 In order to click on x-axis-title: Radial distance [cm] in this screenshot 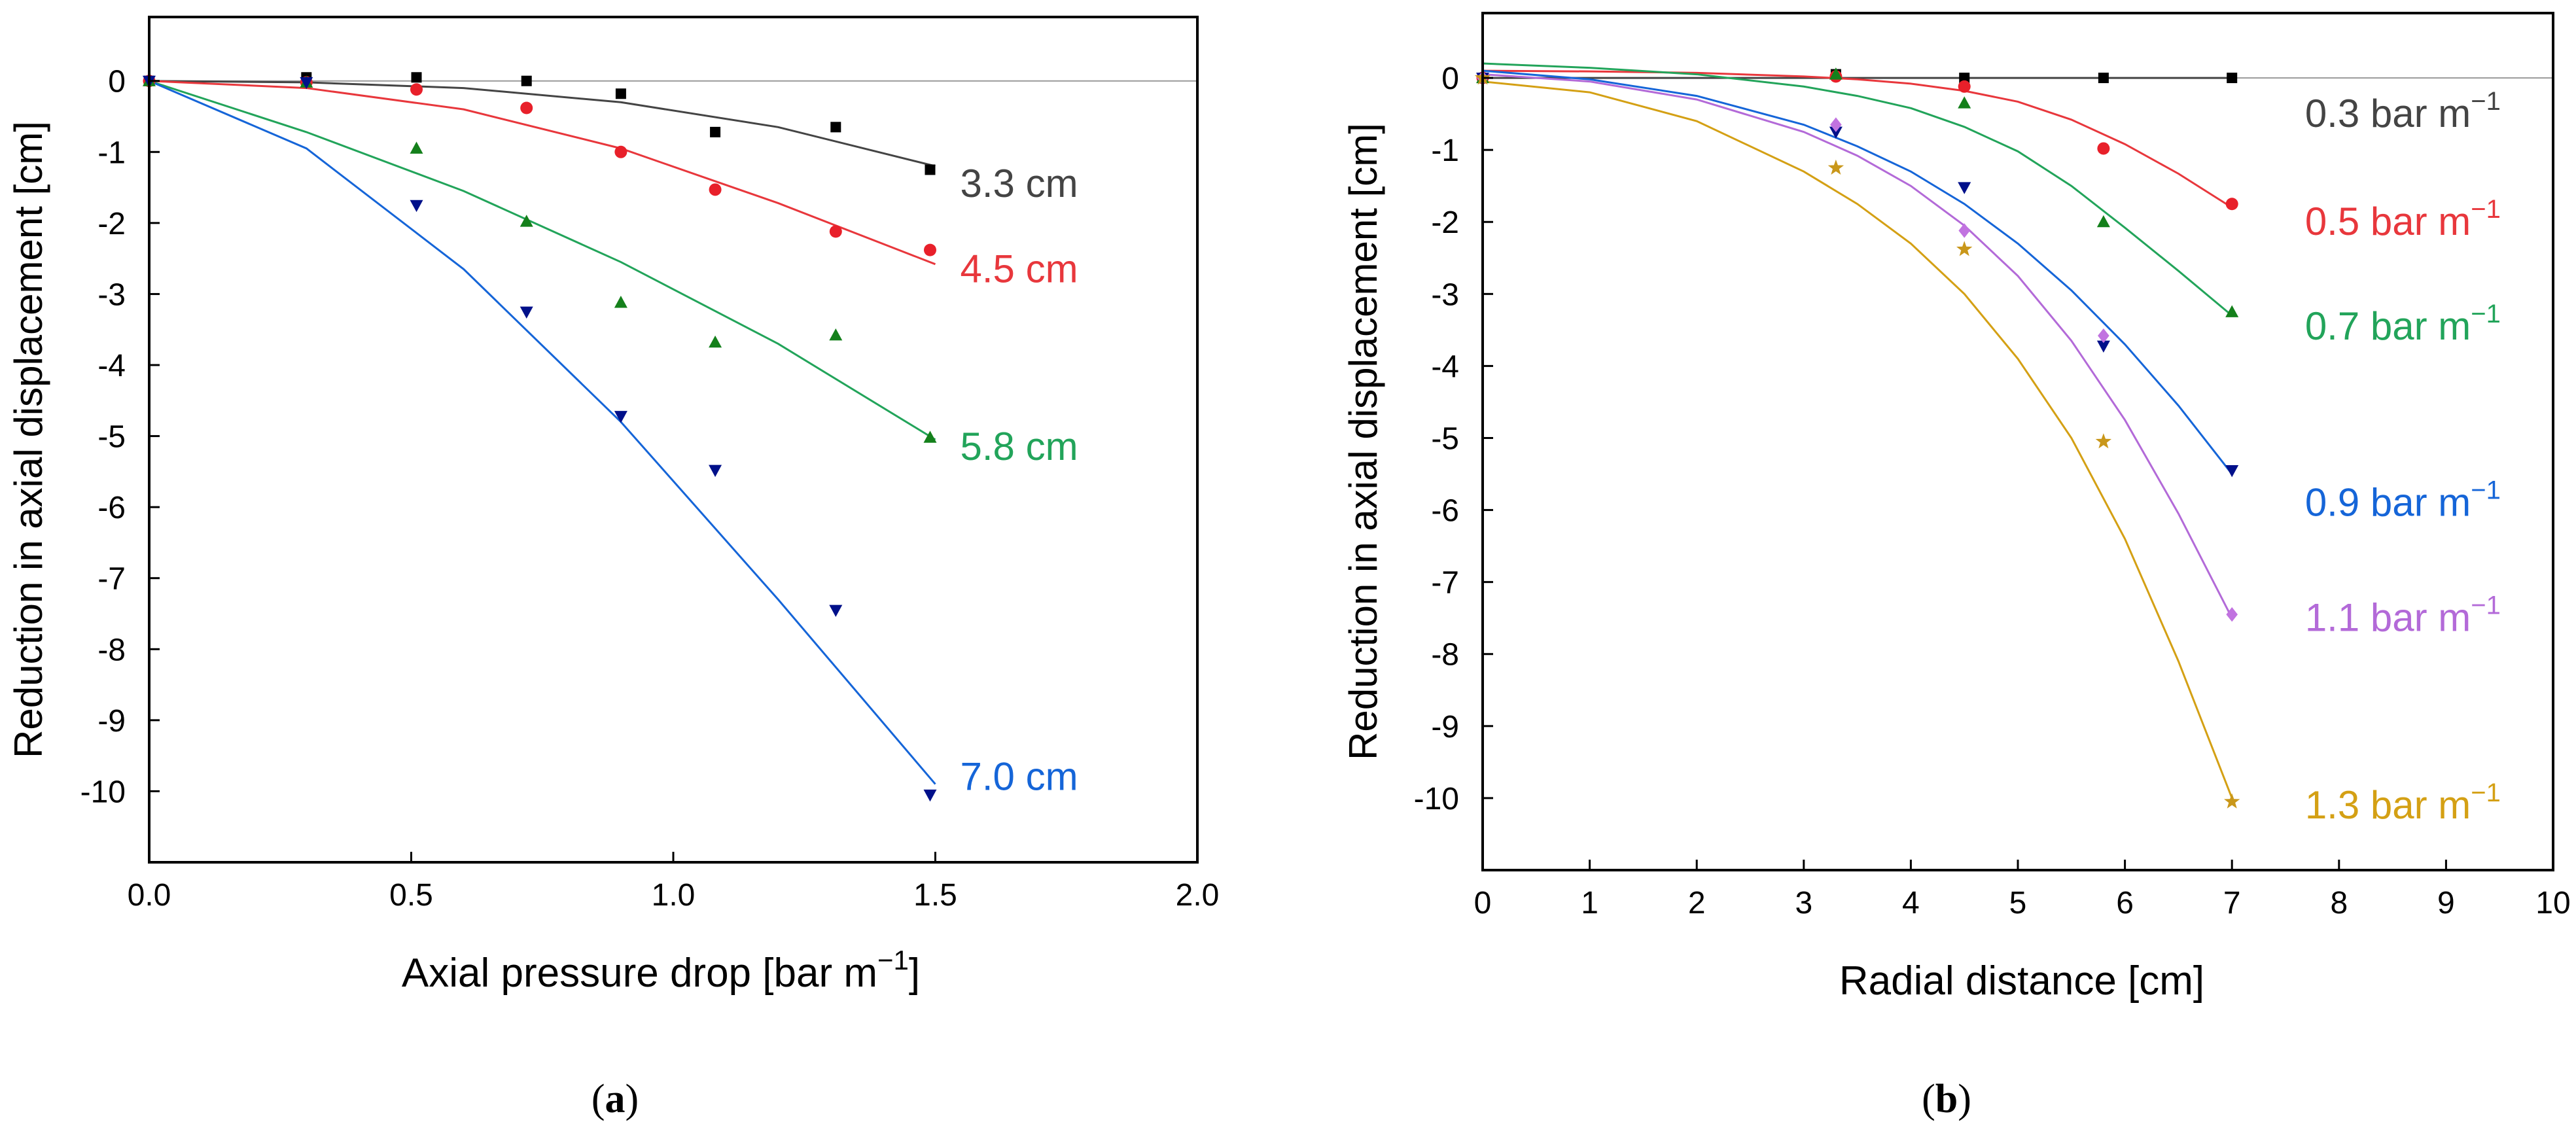, I will do `click(2022, 981)`.